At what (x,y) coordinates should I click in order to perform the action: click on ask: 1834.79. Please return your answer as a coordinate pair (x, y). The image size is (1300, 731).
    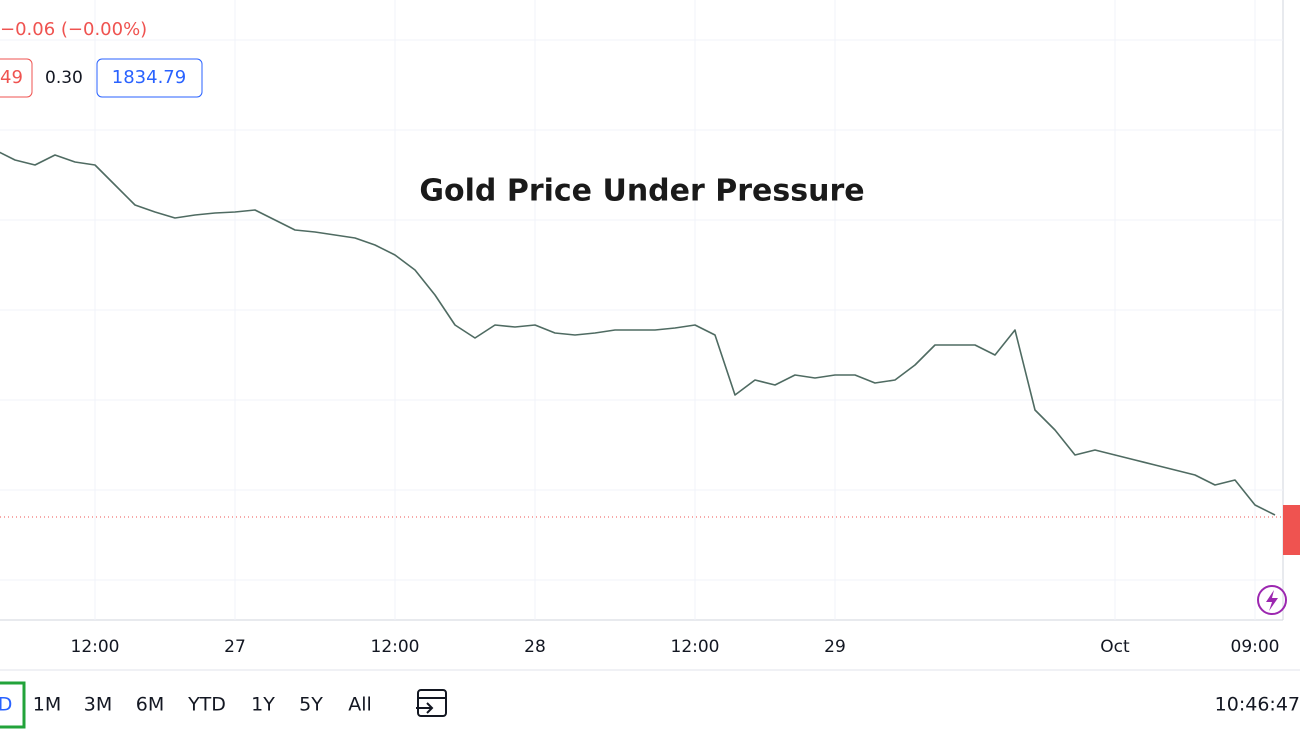
    Looking at the image, I should click on (149, 77).